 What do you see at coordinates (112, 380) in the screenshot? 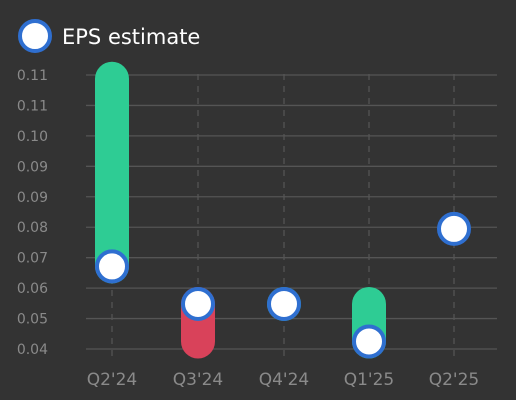
I see `x-tick-label: Q2'24` at bounding box center [112, 380].